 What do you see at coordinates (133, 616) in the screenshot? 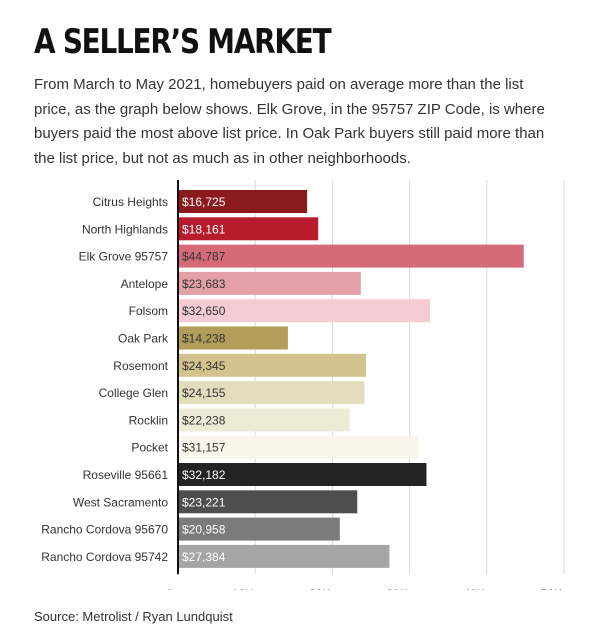
I see `source-note: Source: Metrolist / Ryan Lundquist` at bounding box center [133, 616].